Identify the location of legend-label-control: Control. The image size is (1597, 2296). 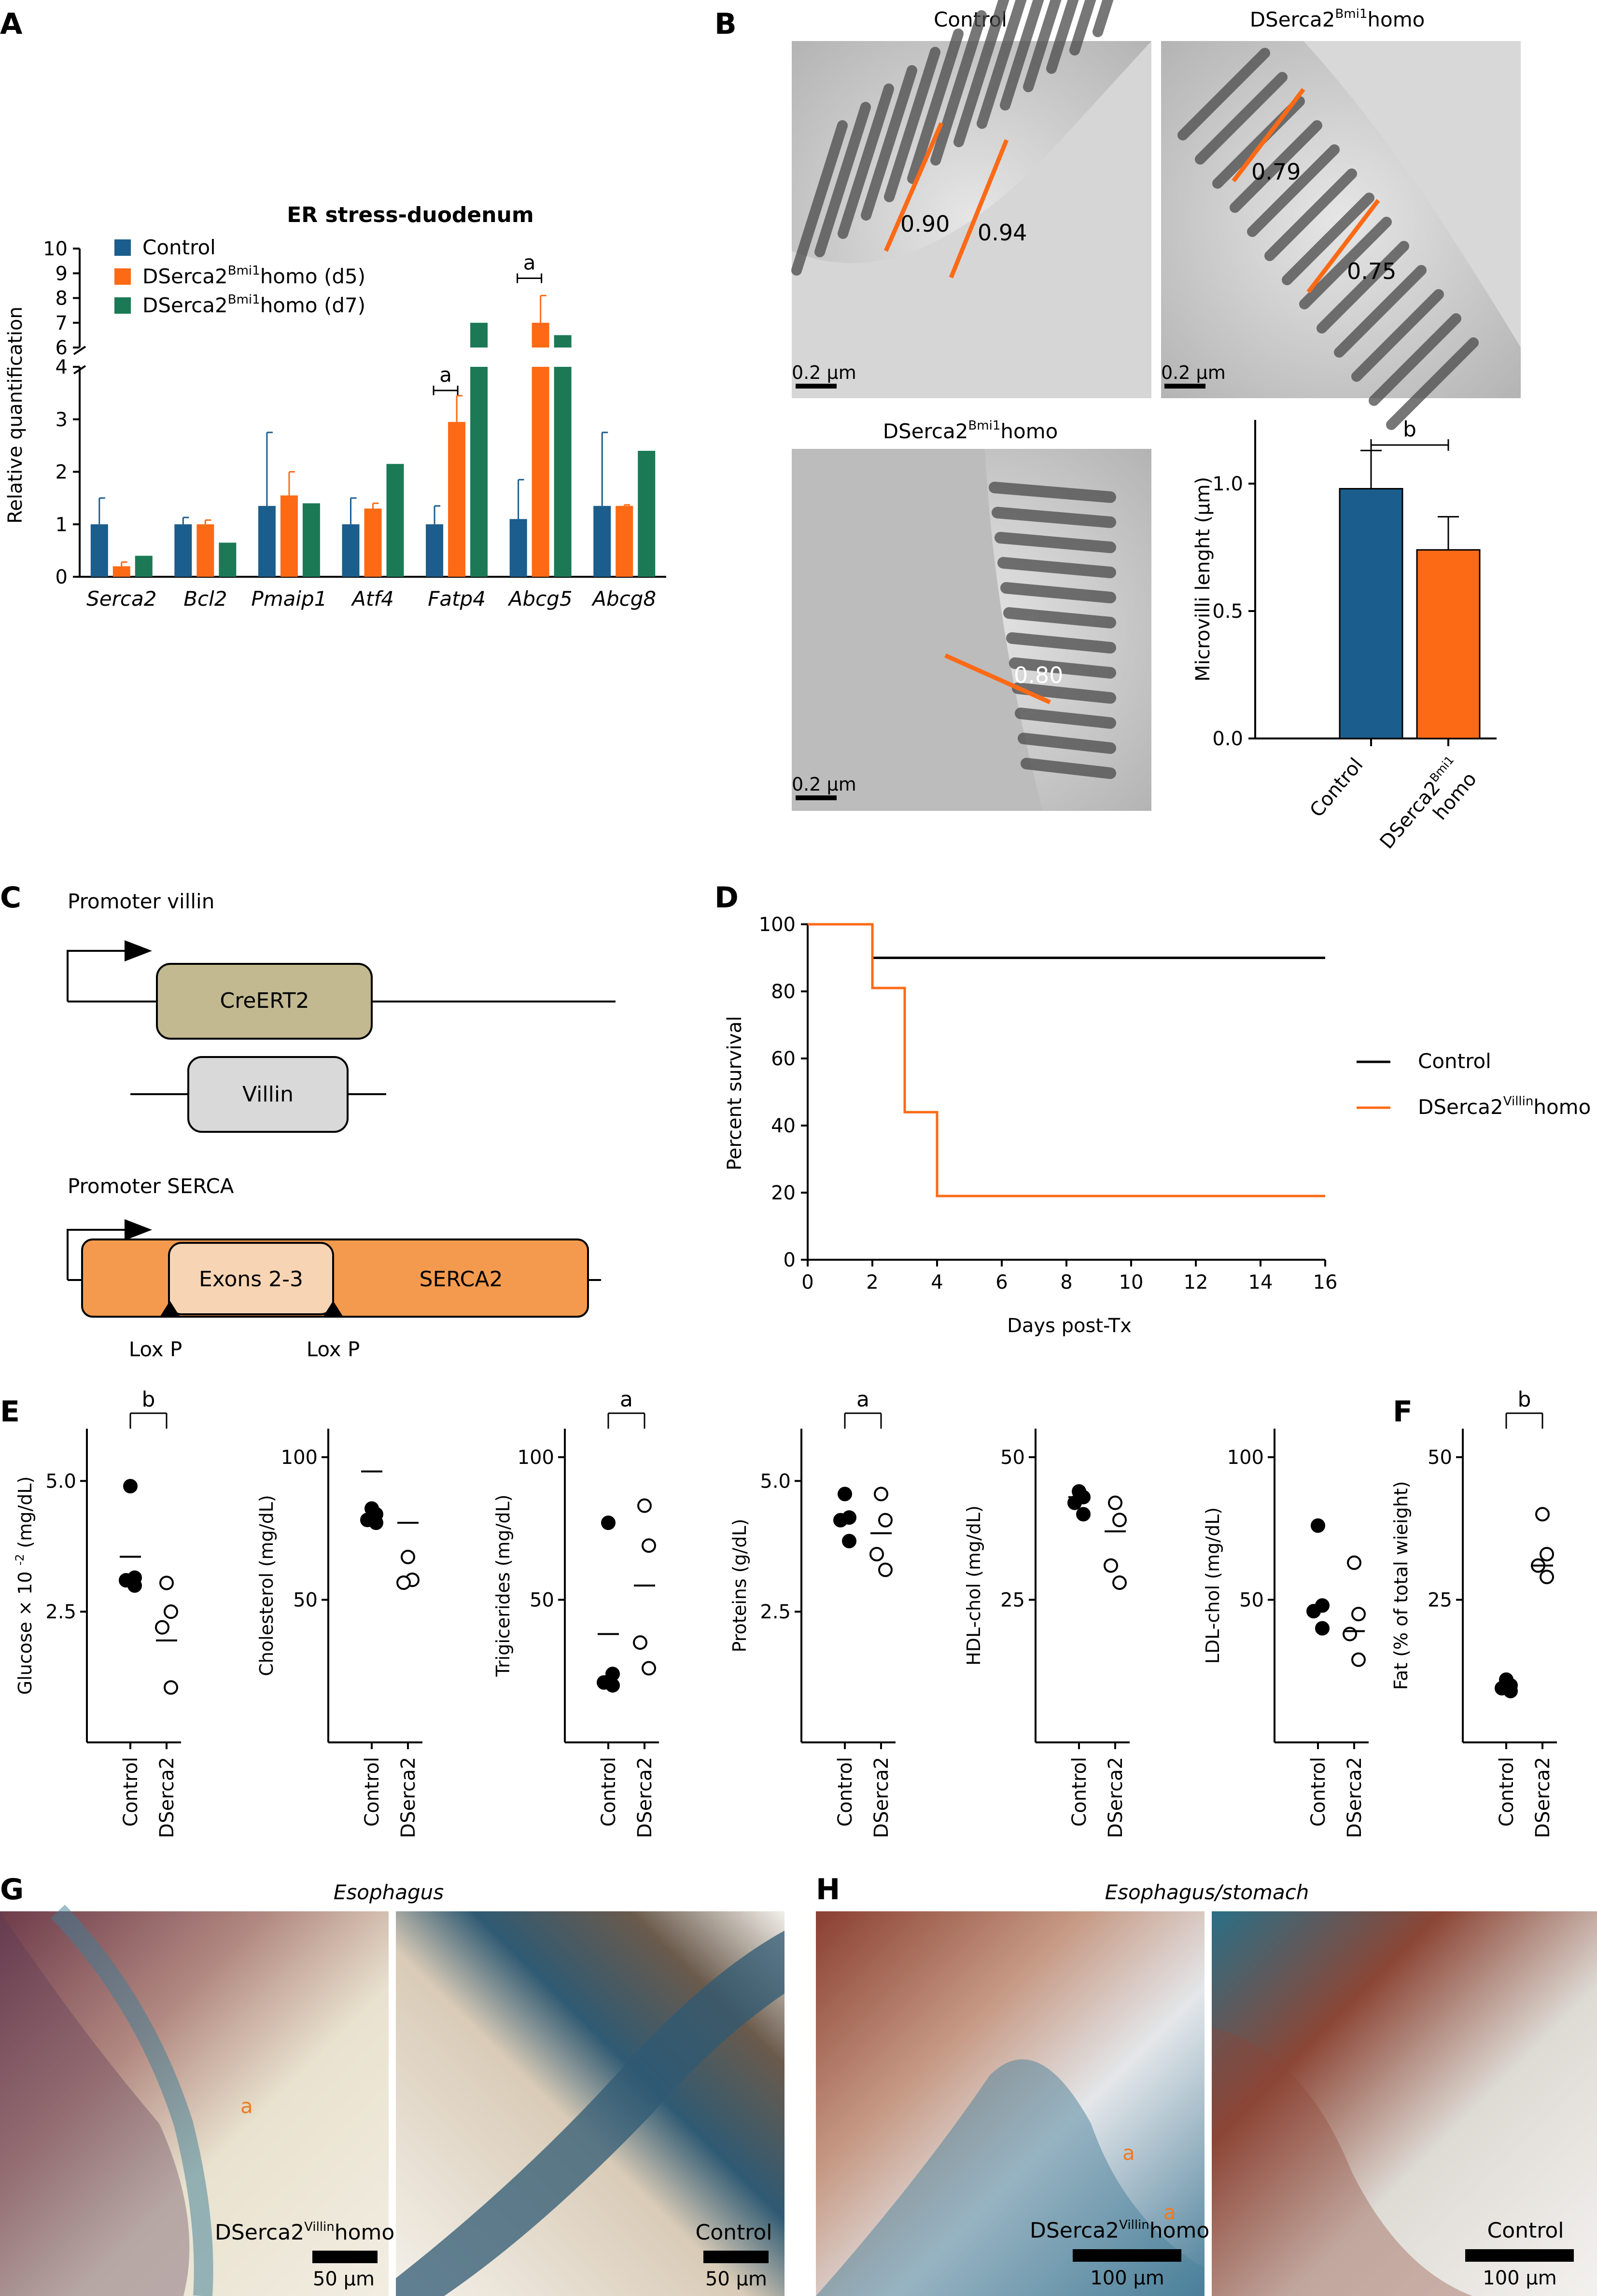
(179, 247).